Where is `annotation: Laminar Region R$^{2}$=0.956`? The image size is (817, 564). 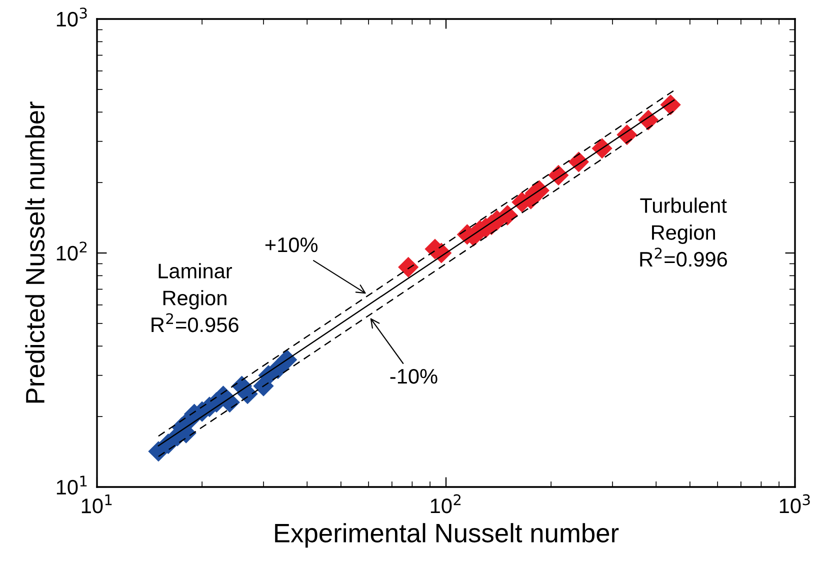
annotation: Laminar Region R$^{2}$=0.956 is located at coordinates (195, 297).